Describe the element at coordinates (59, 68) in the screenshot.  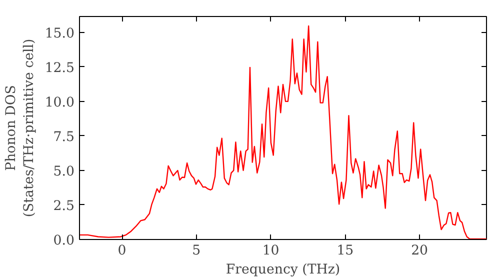
I see `y-tick-label: 12.5` at that location.